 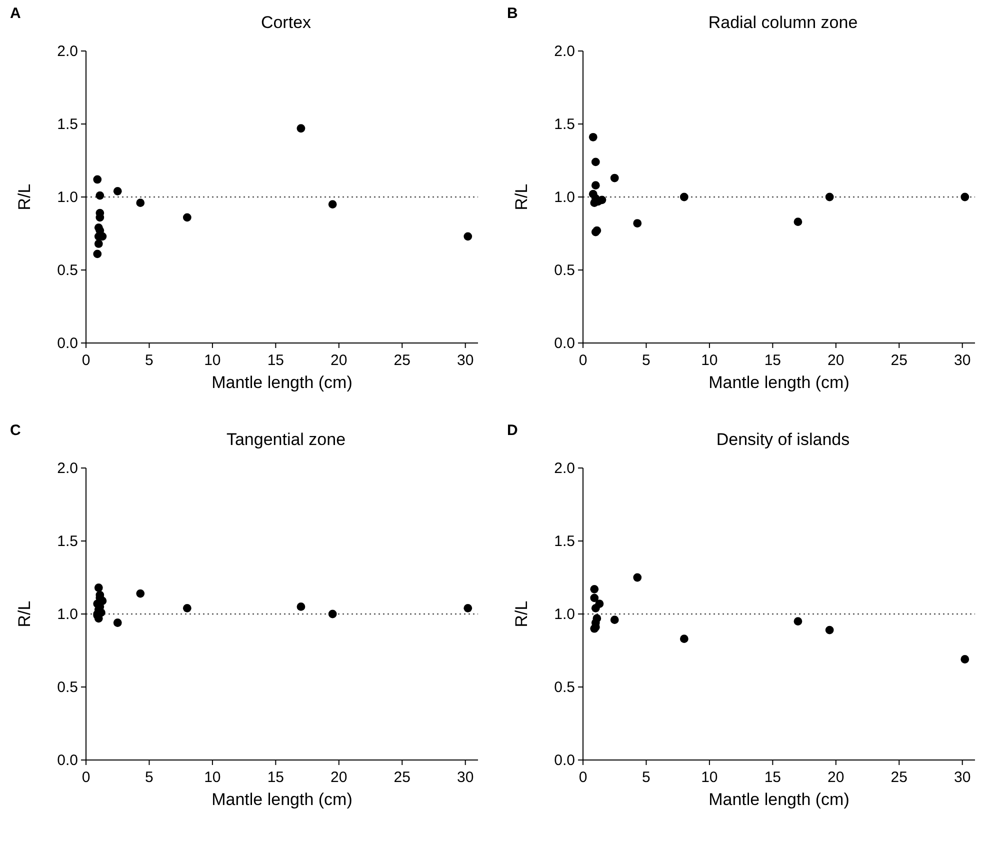 What do you see at coordinates (286, 439) in the screenshot?
I see `chart-title: Tangential zone` at bounding box center [286, 439].